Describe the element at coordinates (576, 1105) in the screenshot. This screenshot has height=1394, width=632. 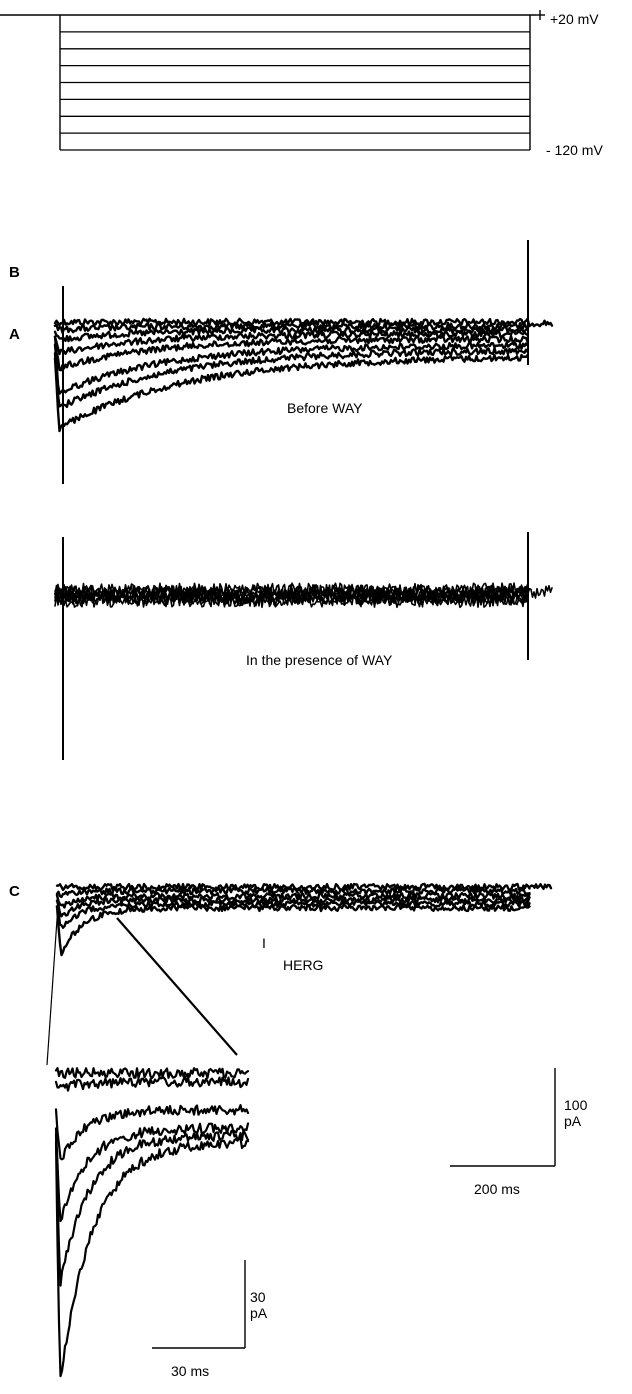
I see `main-scale-current-value: 100` at that location.